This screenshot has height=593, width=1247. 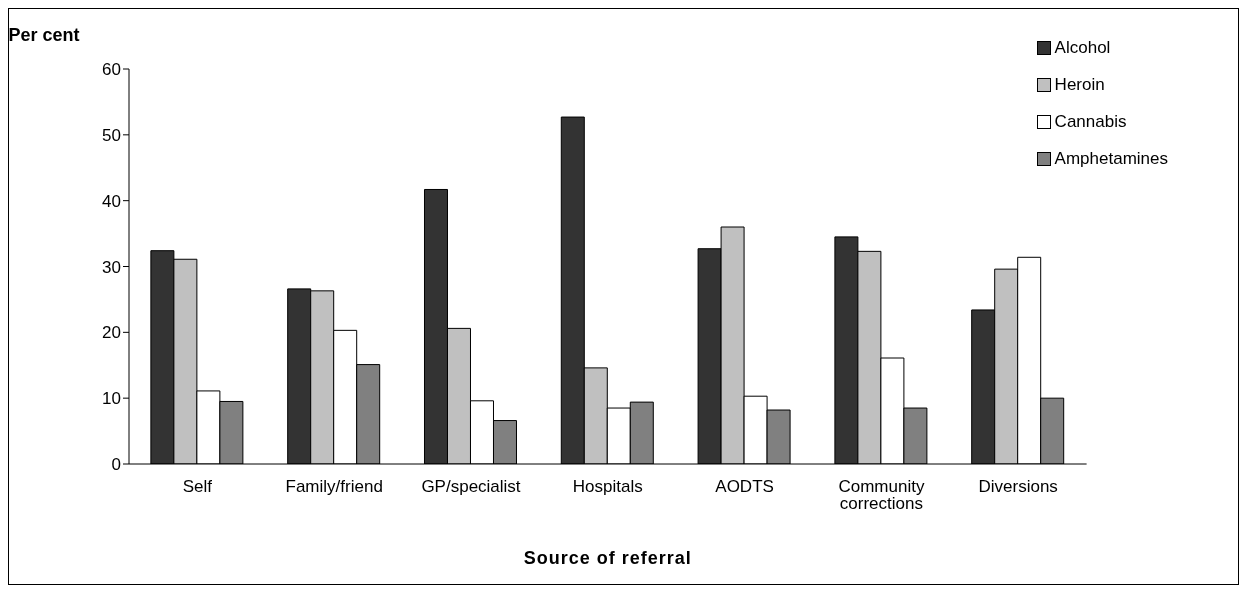 What do you see at coordinates (111, 201) in the screenshot?
I see `y-tick-label: 40` at bounding box center [111, 201].